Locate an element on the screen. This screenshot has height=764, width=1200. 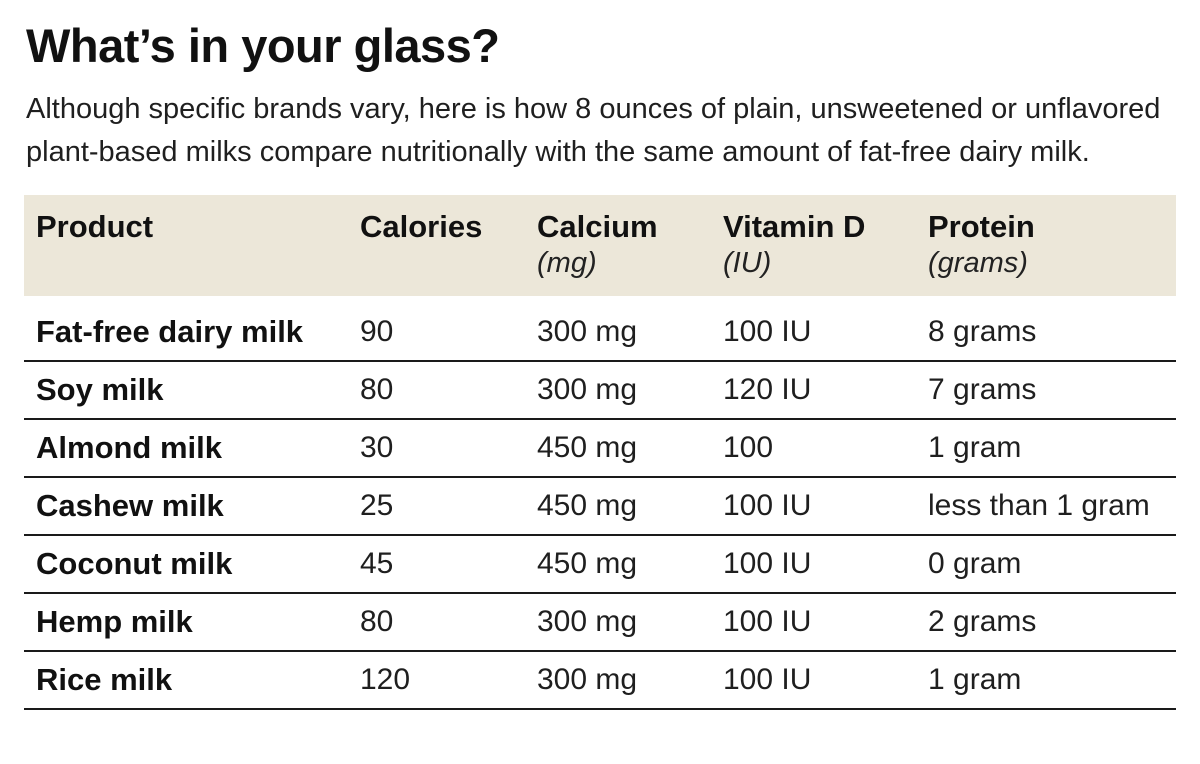
table-row: Rice milk 120 300 mg 100 IU 1 gram is located at coordinates (600, 681).